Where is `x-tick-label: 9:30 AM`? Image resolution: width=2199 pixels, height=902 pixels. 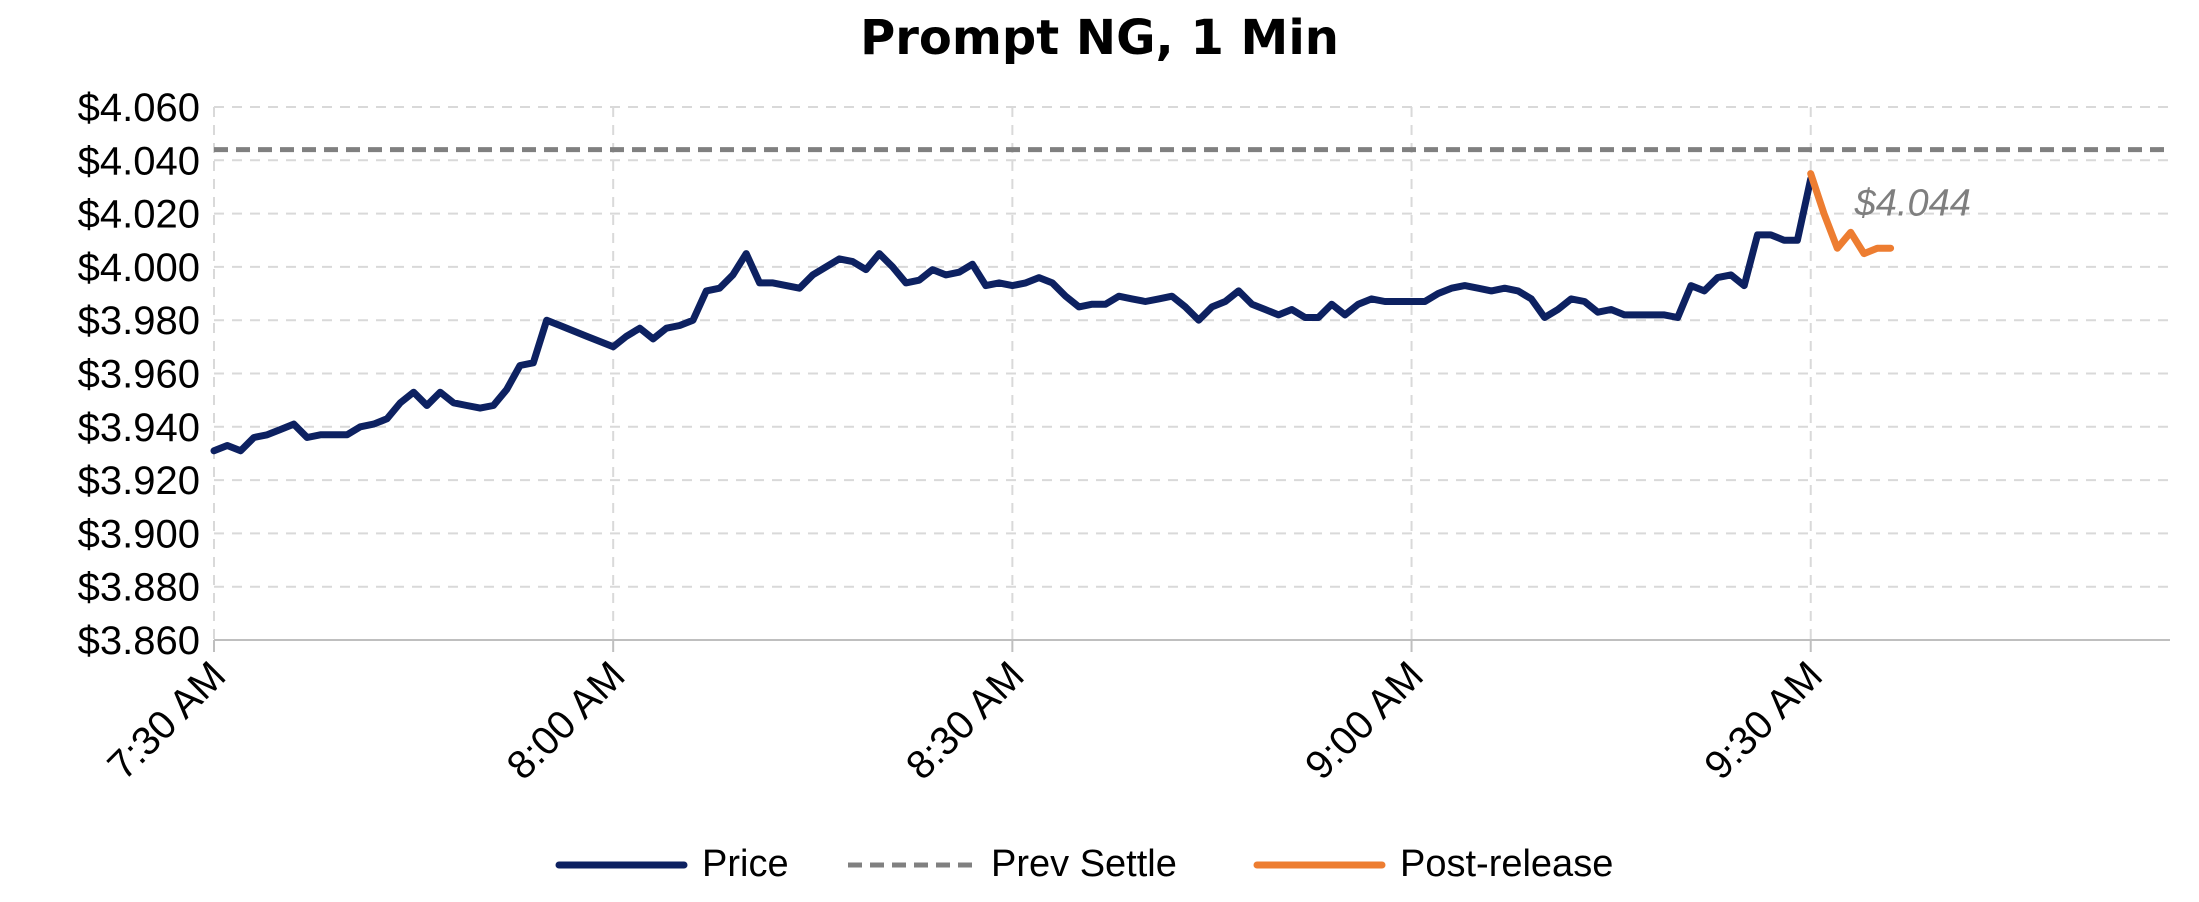 x-tick-label: 9:30 AM is located at coordinates (1763, 720).